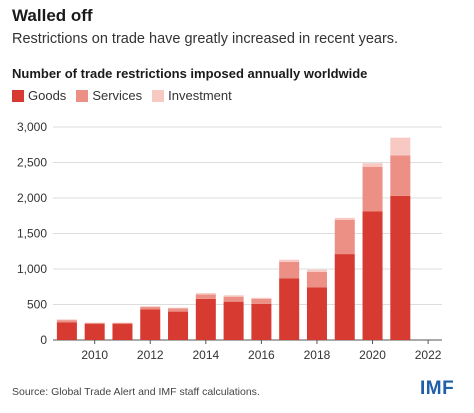  I want to click on legend-swatch-services, so click(82, 95).